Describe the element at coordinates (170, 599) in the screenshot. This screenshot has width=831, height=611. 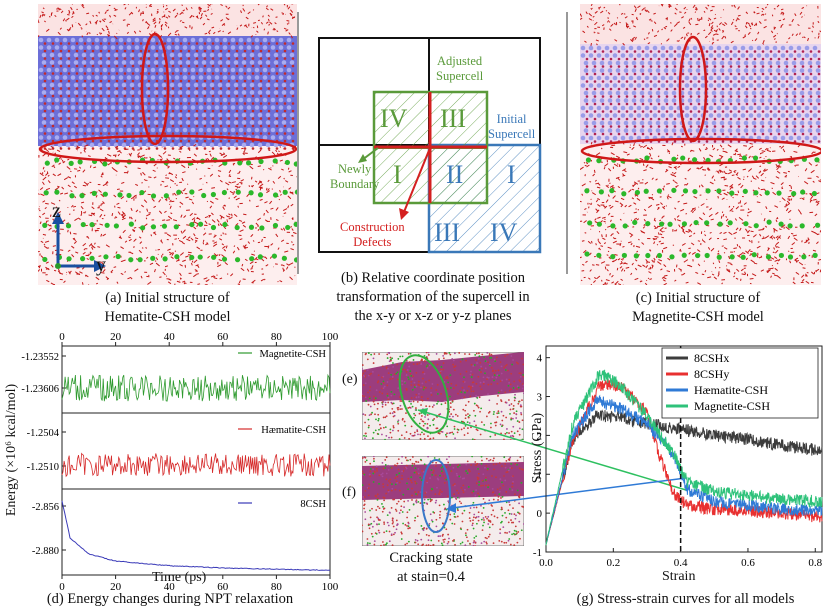
I see `caption-d: (d) Energy changes during NPT relaxation` at that location.